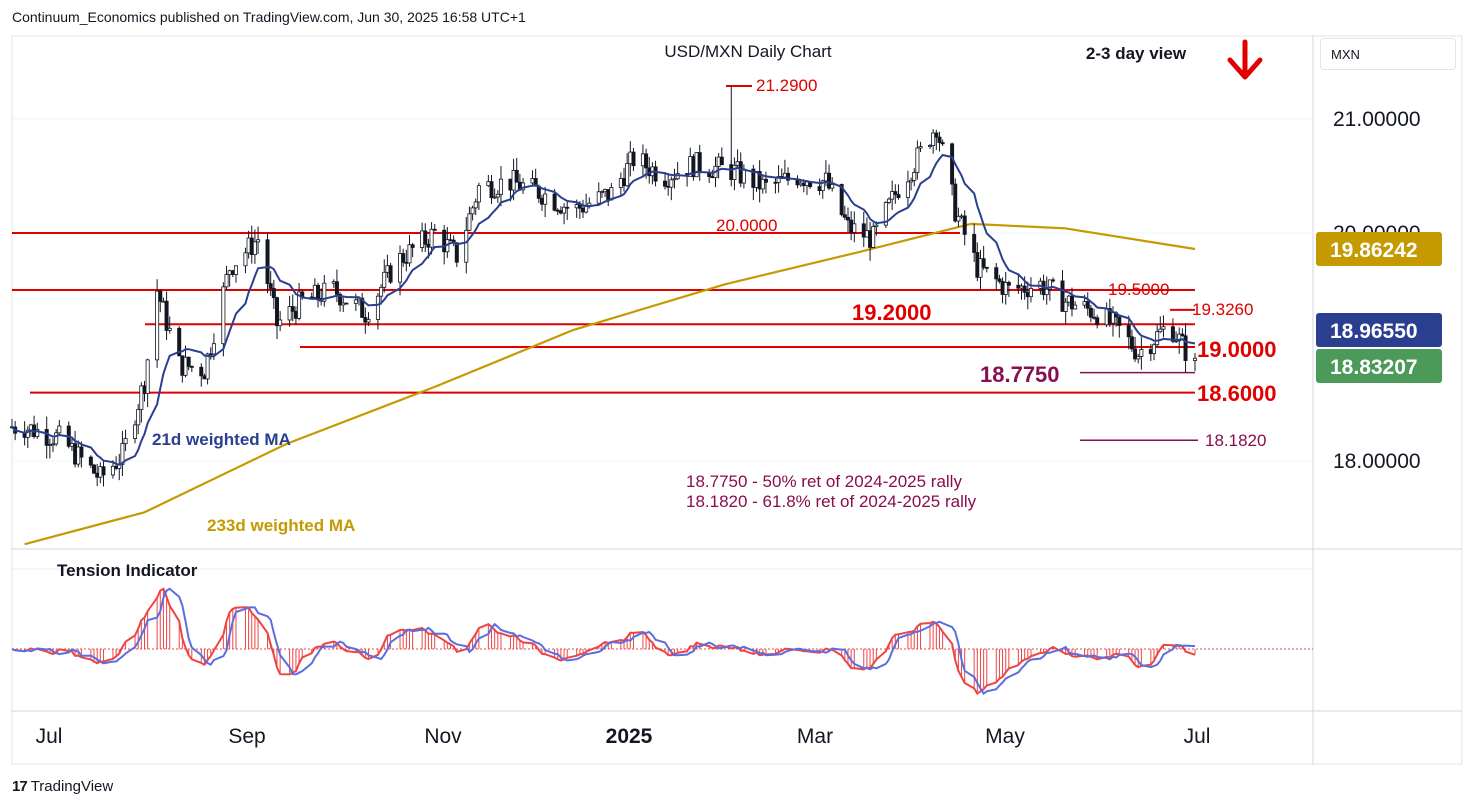 The height and width of the screenshot is (809, 1474). What do you see at coordinates (815, 736) in the screenshot?
I see `time-tick-mar: Mar` at bounding box center [815, 736].